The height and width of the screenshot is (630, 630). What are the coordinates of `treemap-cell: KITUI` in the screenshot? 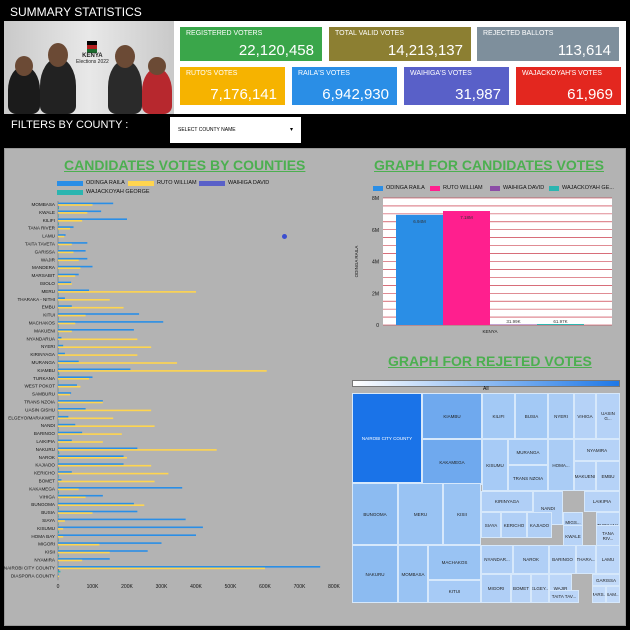 It's located at (454, 591).